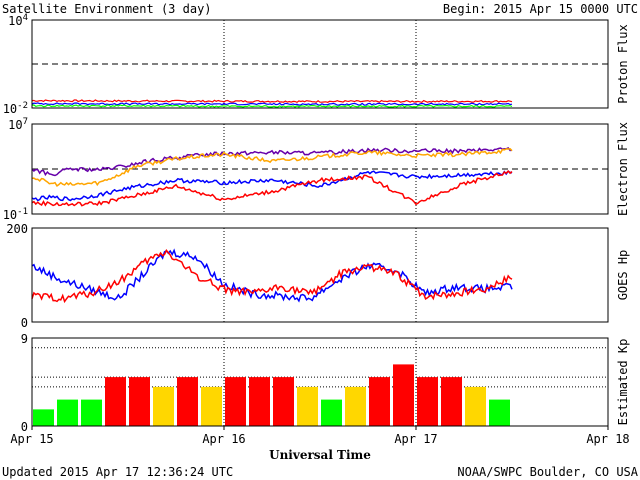 This screenshot has height=480, width=640. Describe the element at coordinates (15, 108) in the screenshot. I see `y-tick-label: 10-2` at that location.